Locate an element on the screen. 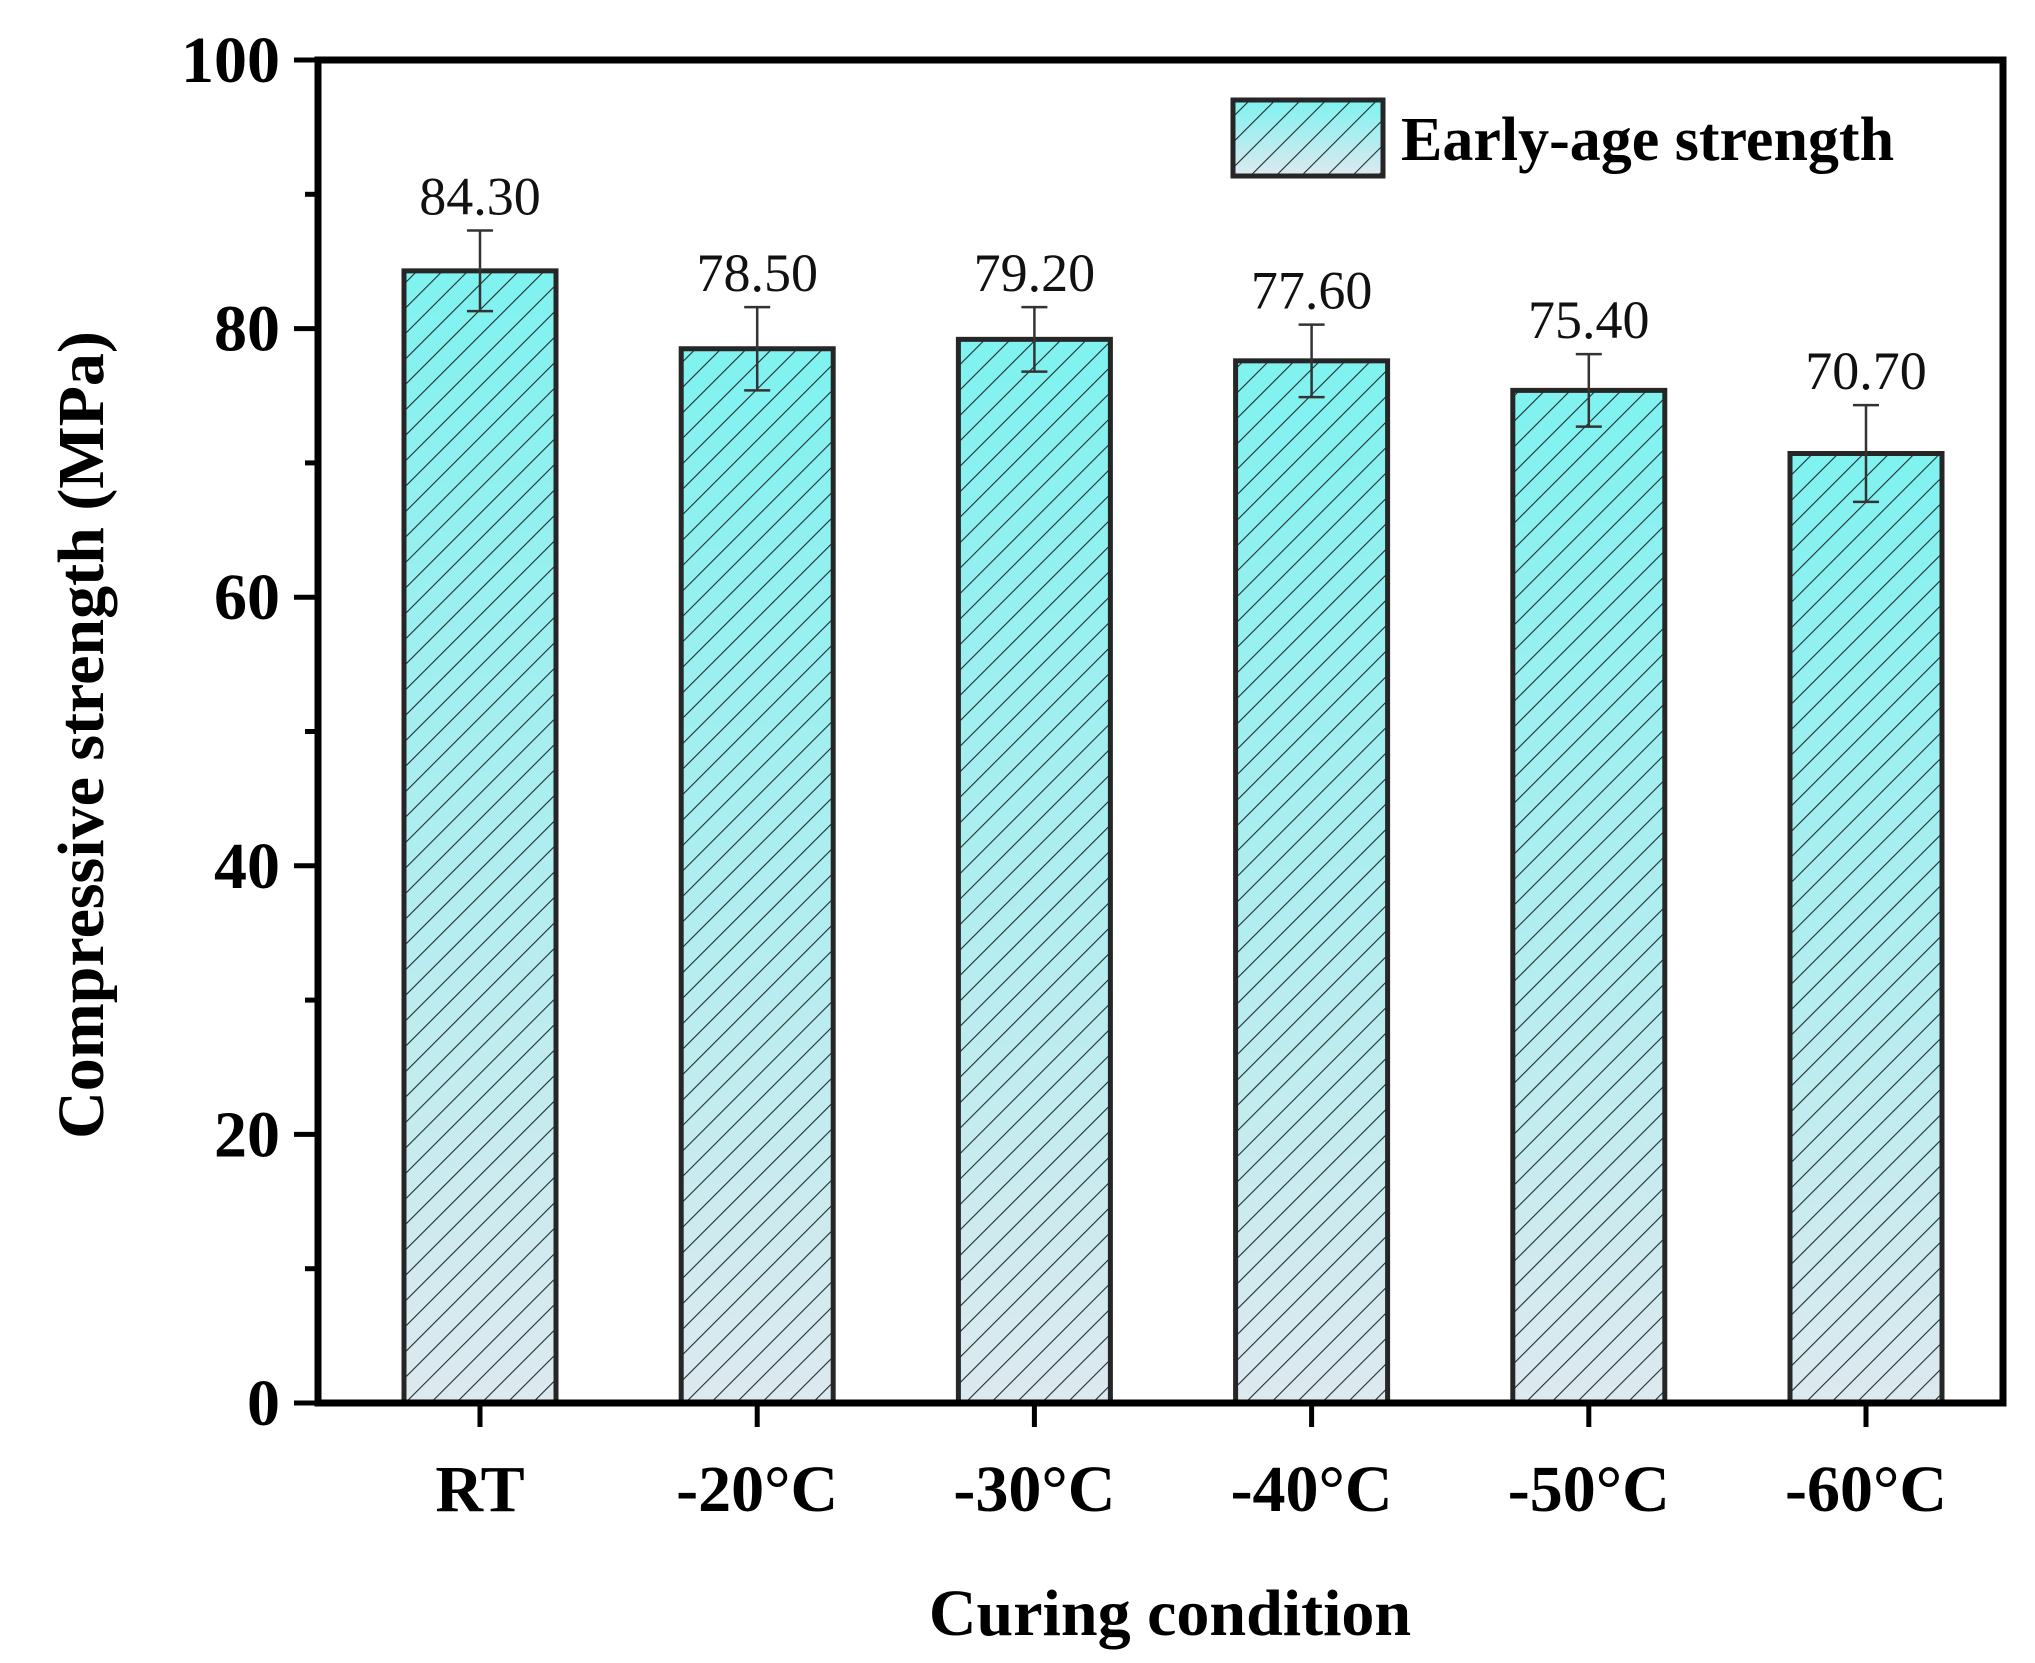 Image resolution: width=2035 pixels, height=1663 pixels. legend-label: Early-age strength is located at coordinates (1647, 140).